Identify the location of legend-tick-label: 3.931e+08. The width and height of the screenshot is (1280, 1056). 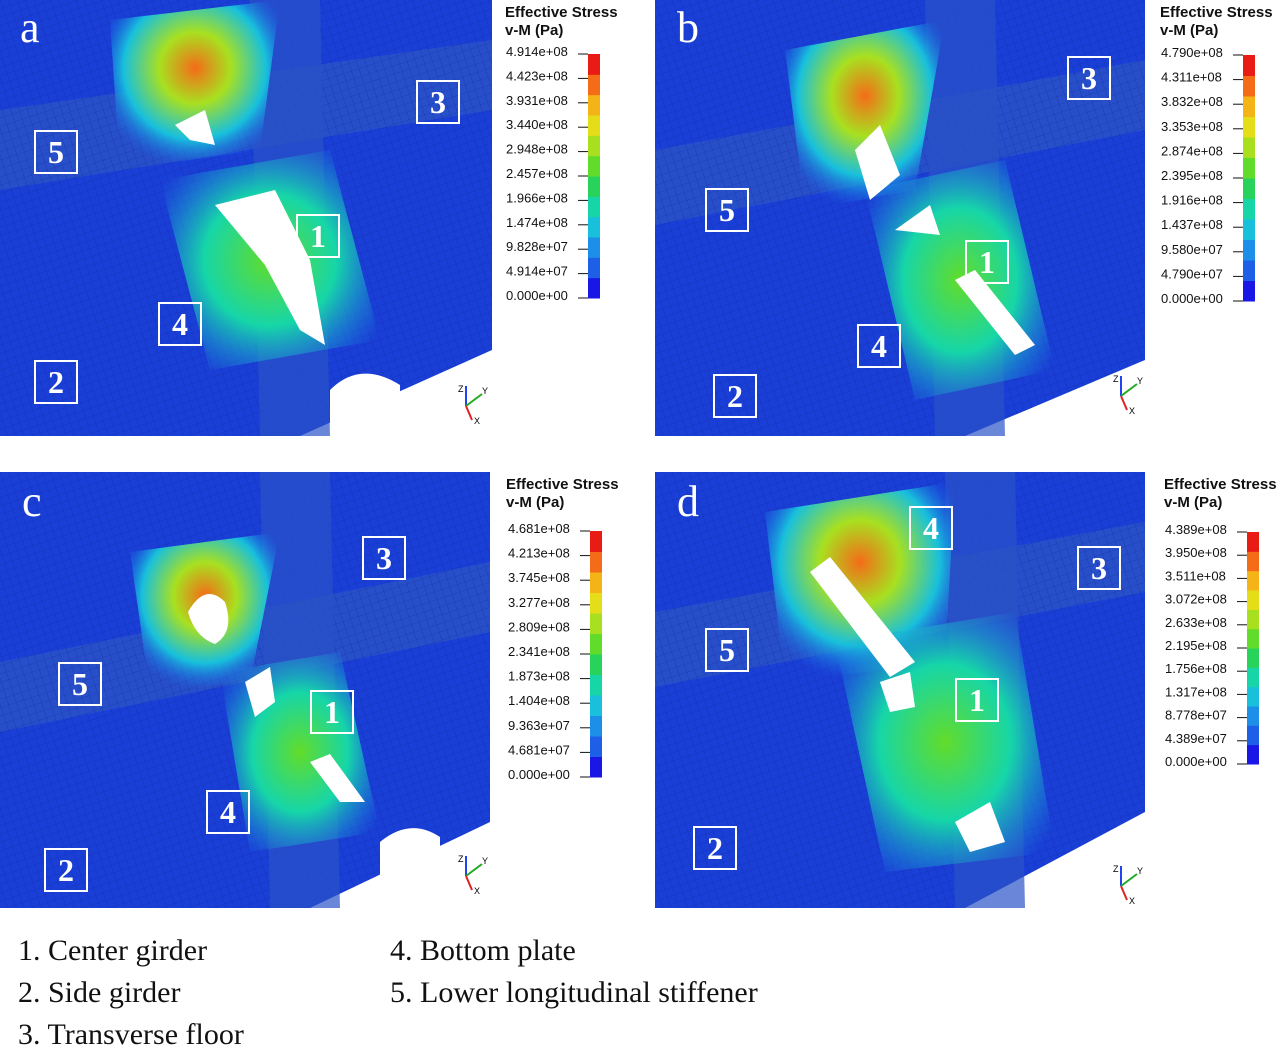
(537, 100).